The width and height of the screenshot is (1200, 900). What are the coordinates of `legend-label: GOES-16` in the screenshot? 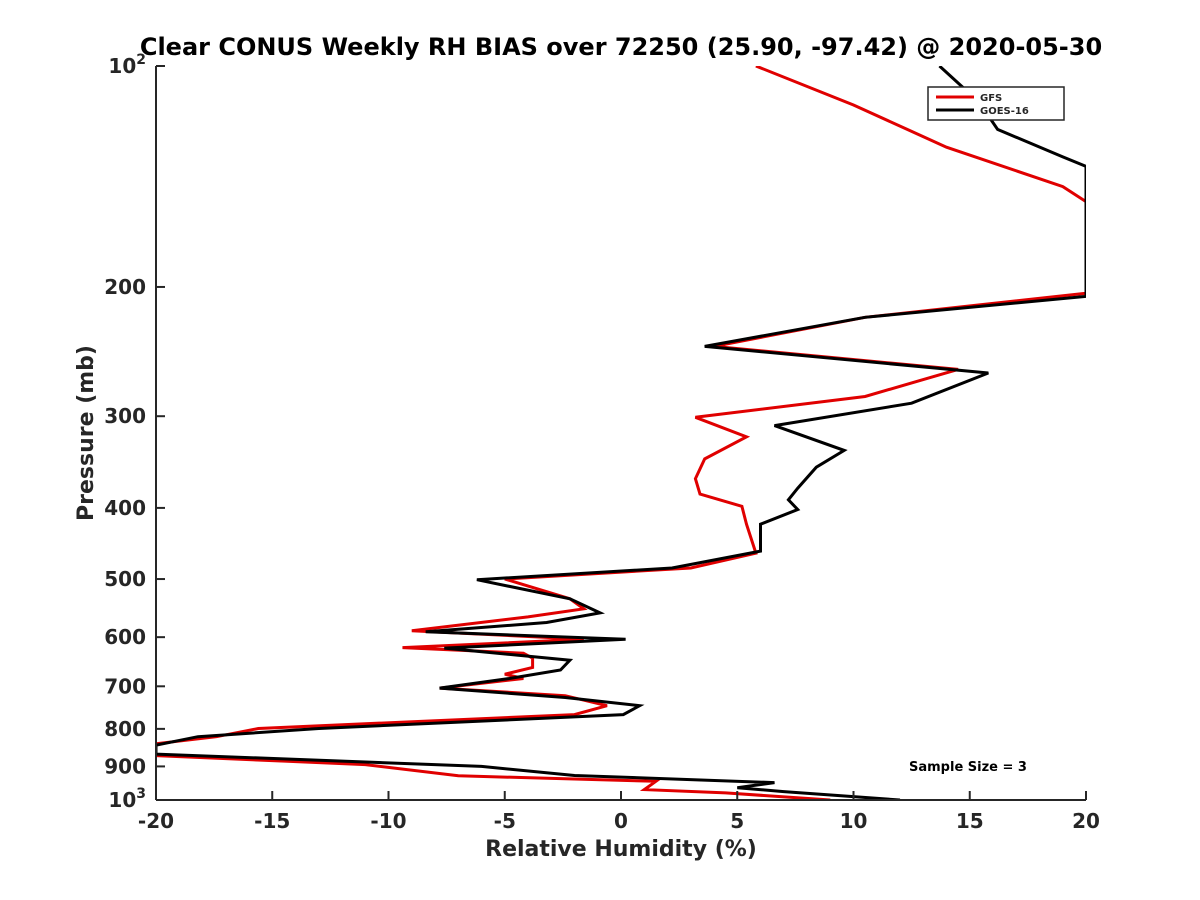 It's located at (1004, 111).